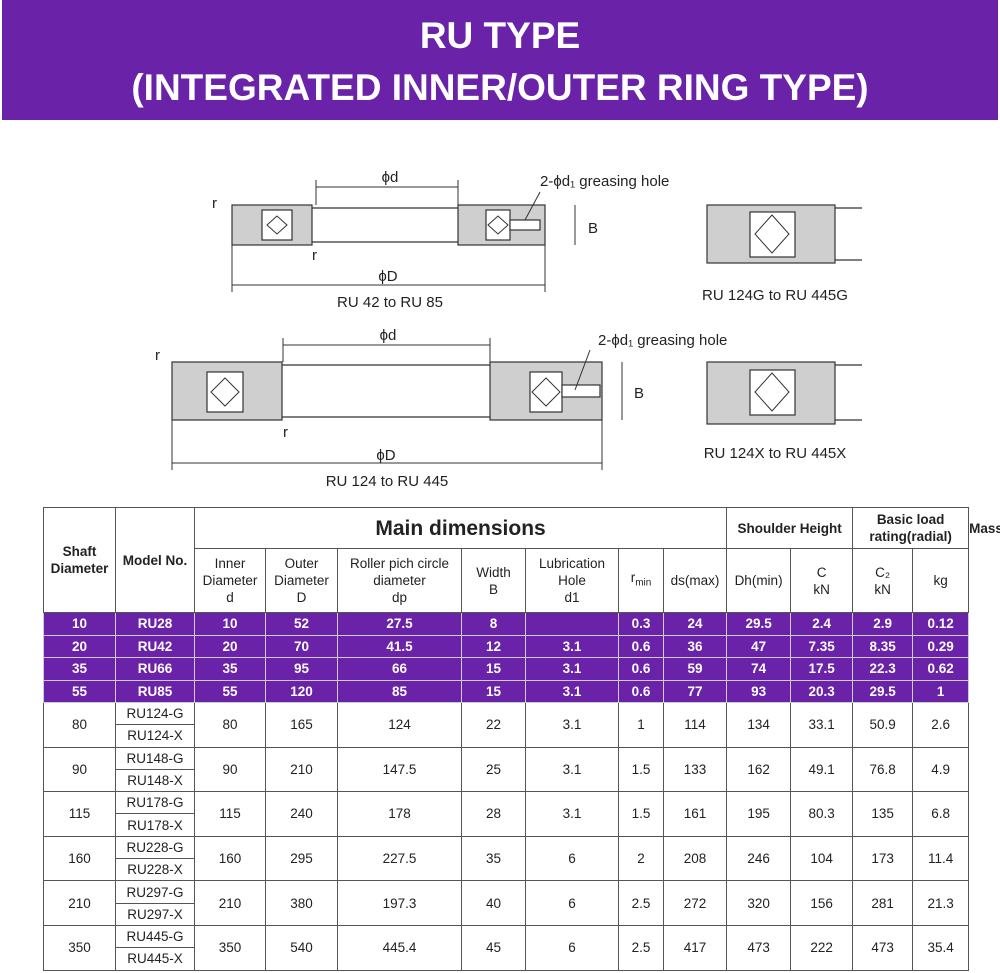 The image size is (1000, 973). I want to click on cell: RU445-G, so click(155, 936).